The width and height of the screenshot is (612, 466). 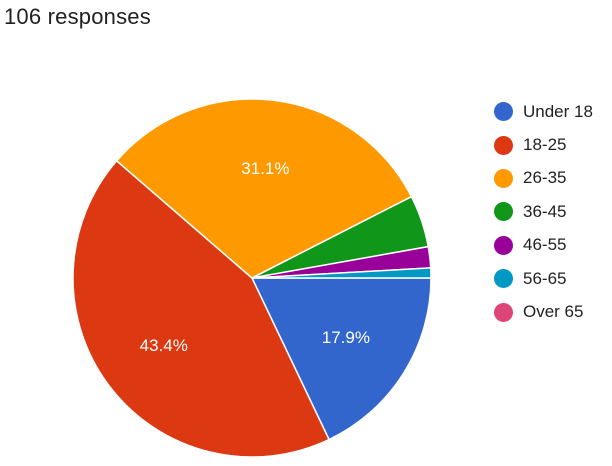 I want to click on legend-label: 56-65, so click(x=545, y=278).